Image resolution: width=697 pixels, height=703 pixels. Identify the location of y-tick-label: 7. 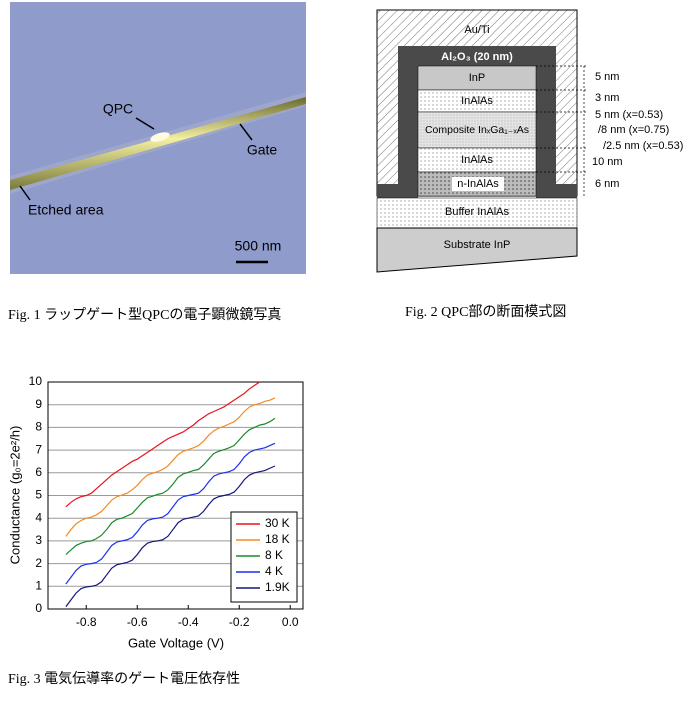
(38, 449).